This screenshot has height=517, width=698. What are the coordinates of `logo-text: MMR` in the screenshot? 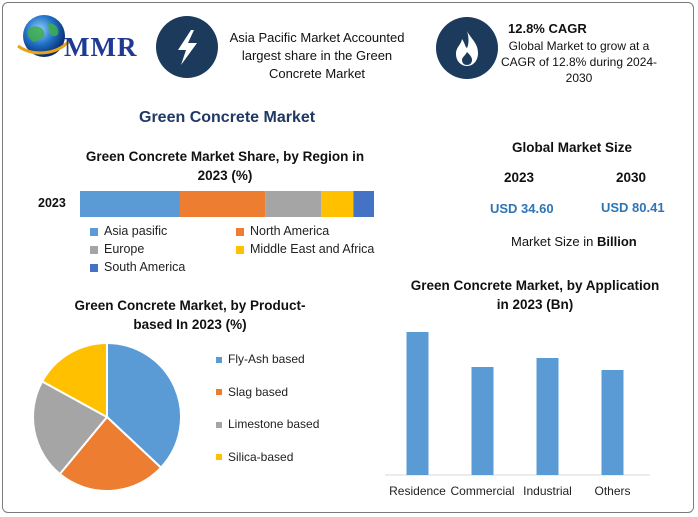 It's located at (101, 47).